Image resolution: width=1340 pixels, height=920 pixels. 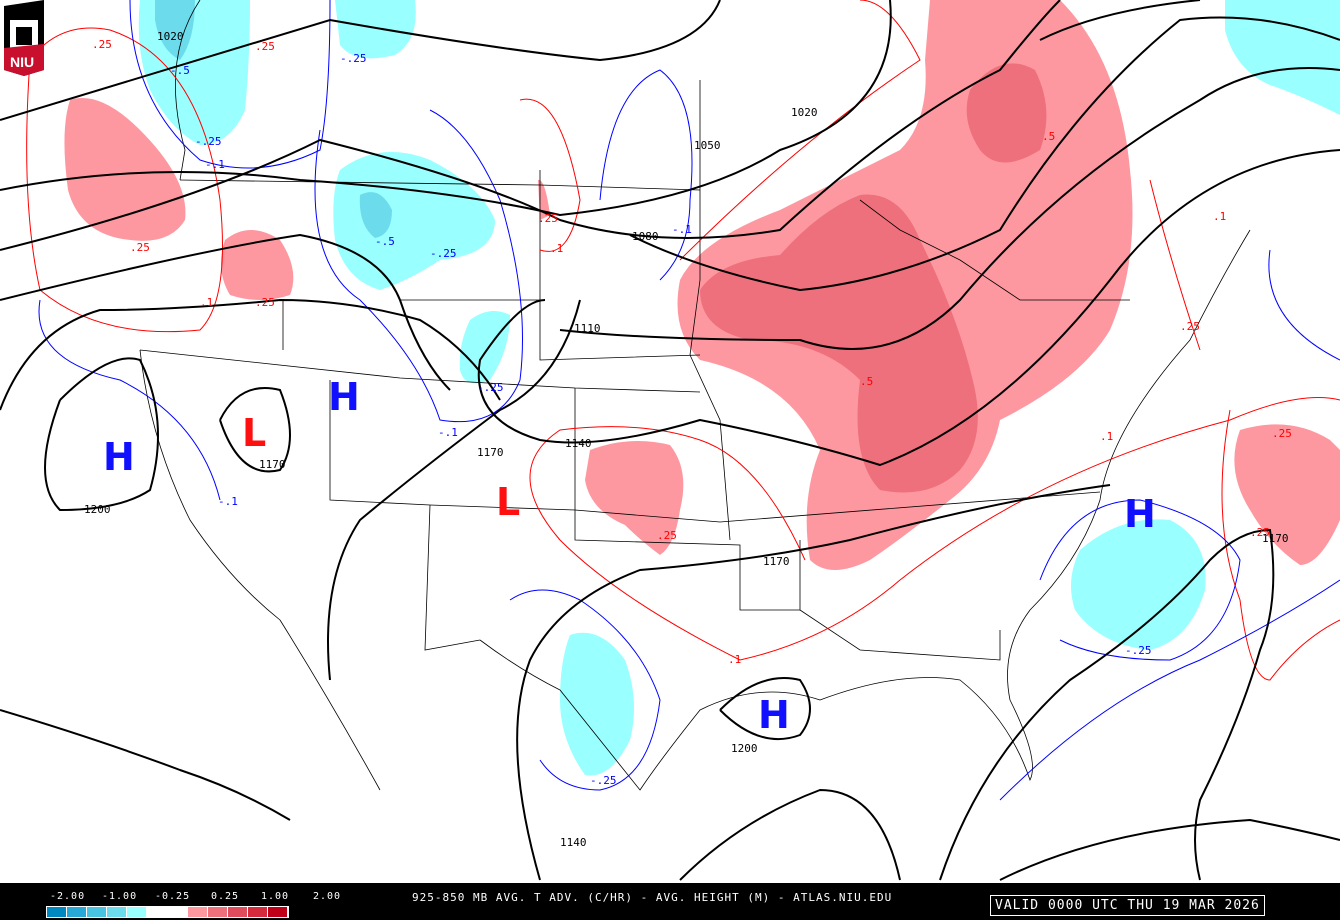 What do you see at coordinates (414, 221) in the screenshot?
I see `cold-fill-montana` at bounding box center [414, 221].